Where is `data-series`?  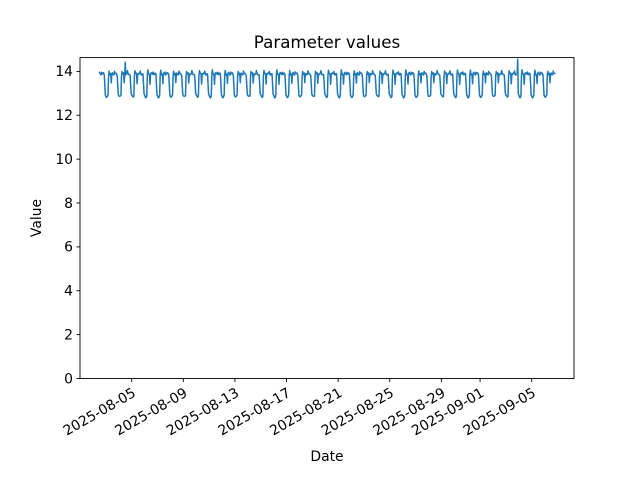 data-series is located at coordinates (327, 78).